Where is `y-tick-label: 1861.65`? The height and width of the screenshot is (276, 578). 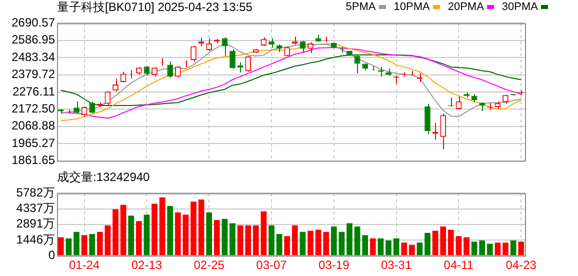
y-tick-label: 1861.65 is located at coordinates (34, 160).